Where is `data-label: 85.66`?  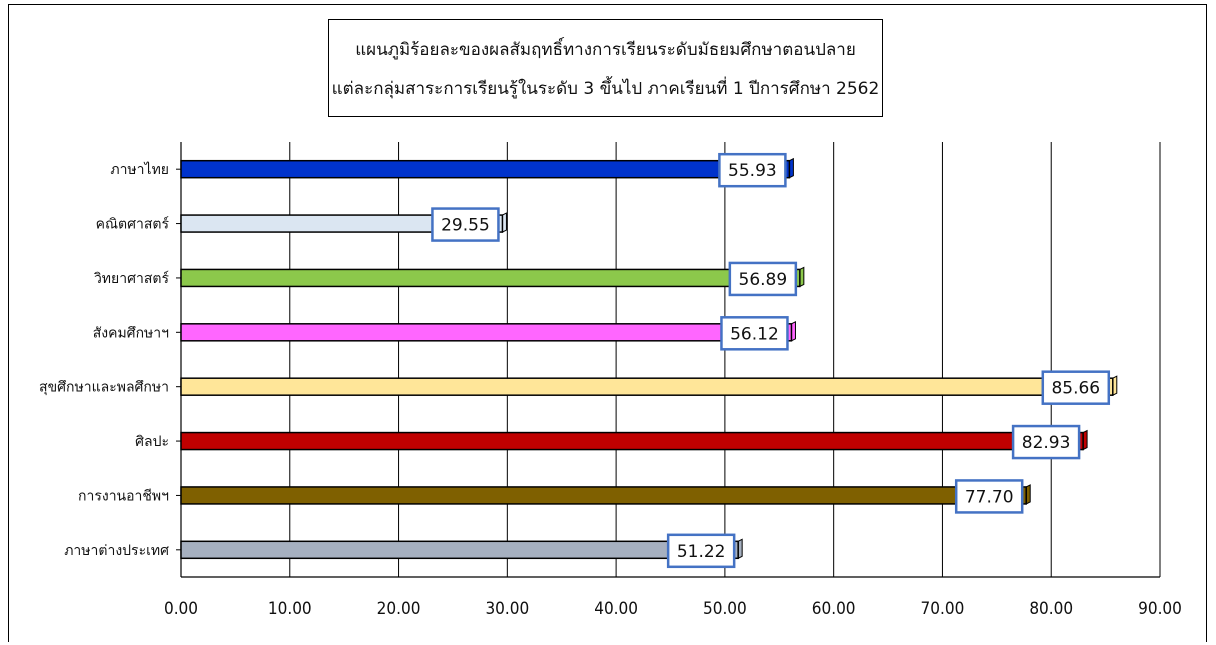 data-label: 85.66 is located at coordinates (1075, 389).